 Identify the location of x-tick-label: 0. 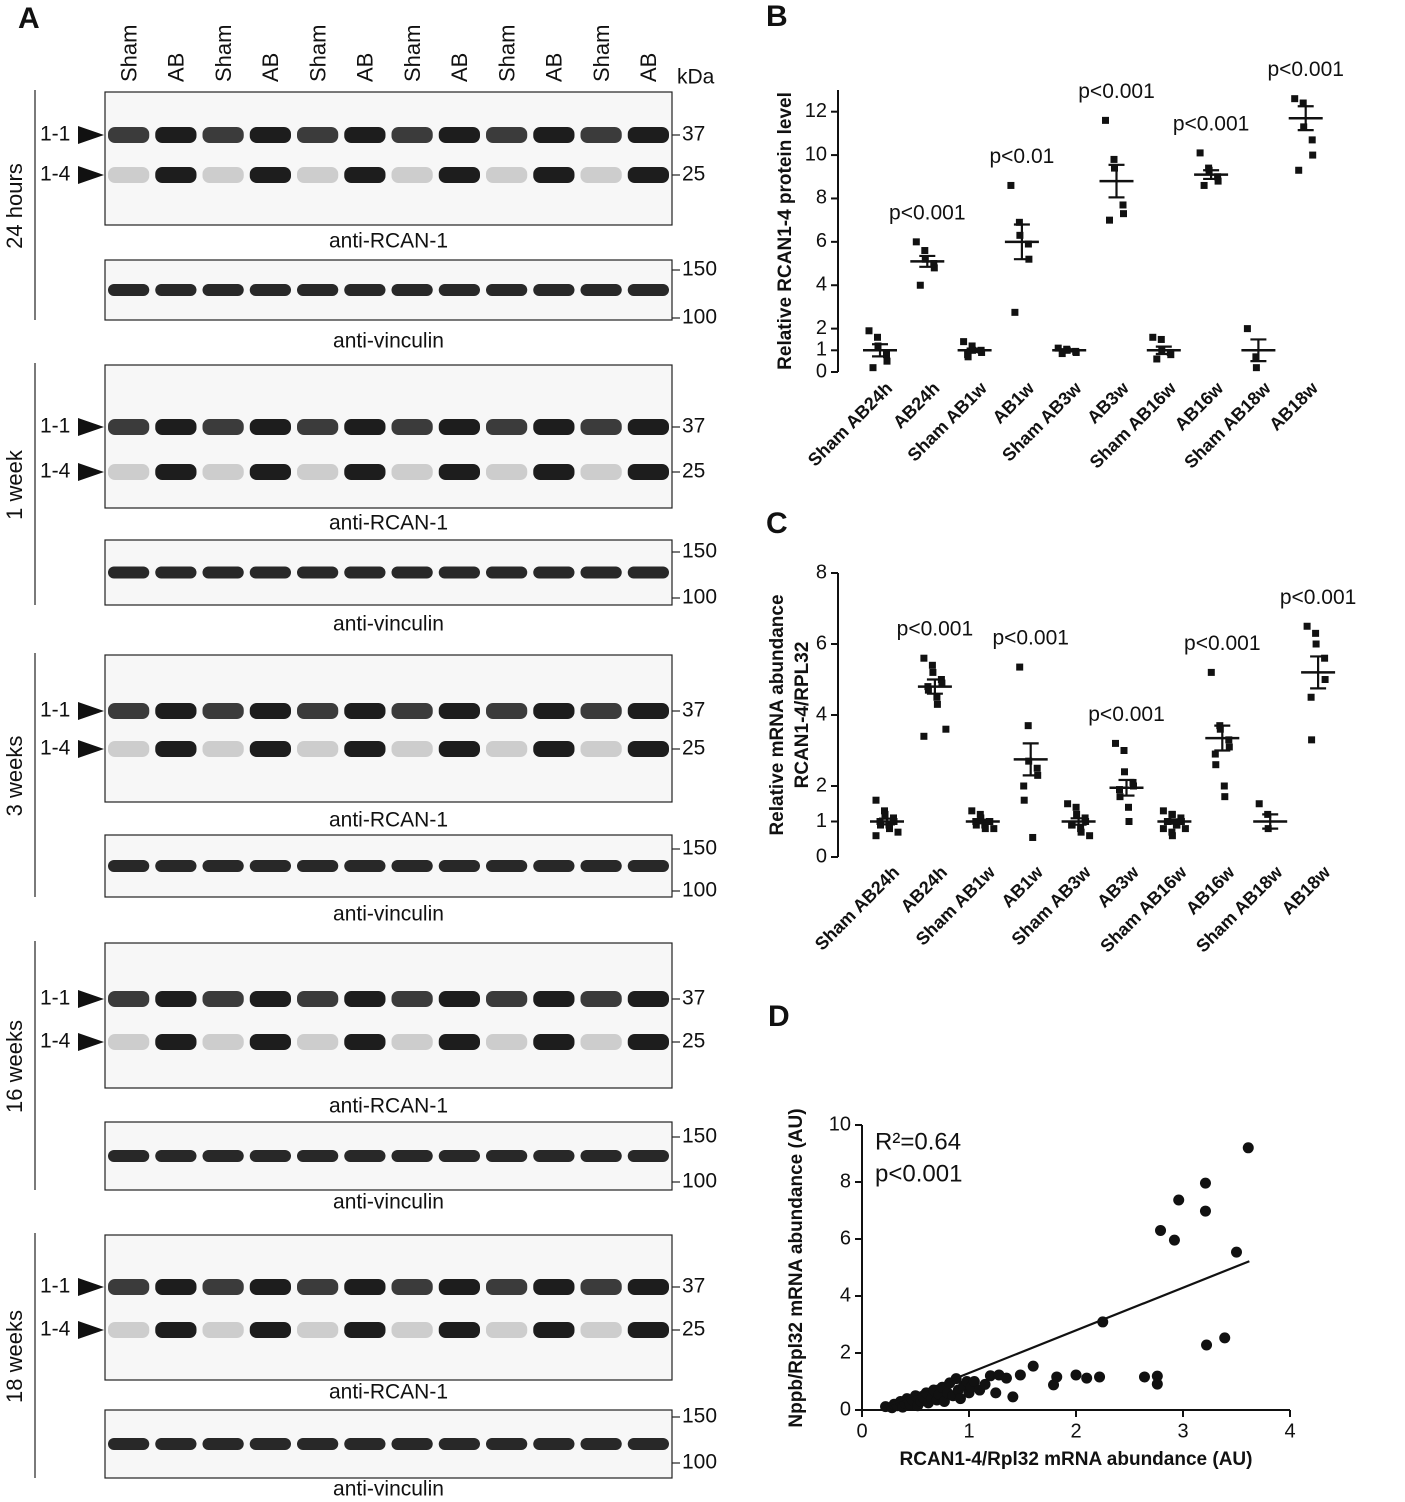
(861, 1431).